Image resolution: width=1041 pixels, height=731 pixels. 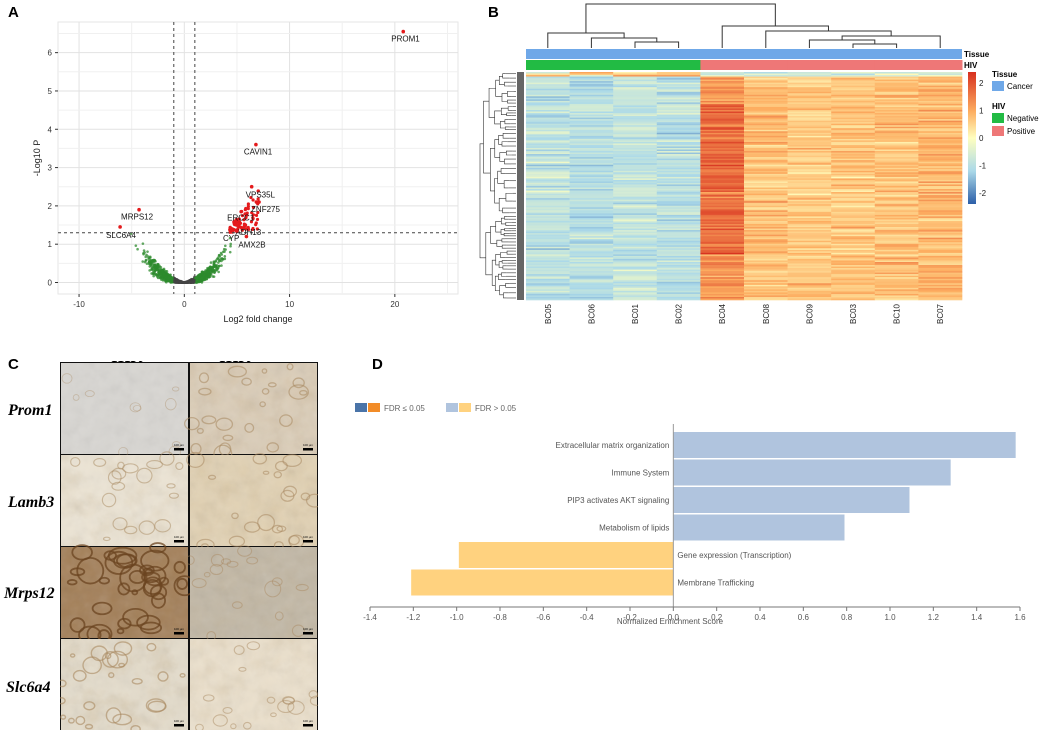 What do you see at coordinates (722, 65) in the screenshot?
I see `hiv-track-cell` at bounding box center [722, 65].